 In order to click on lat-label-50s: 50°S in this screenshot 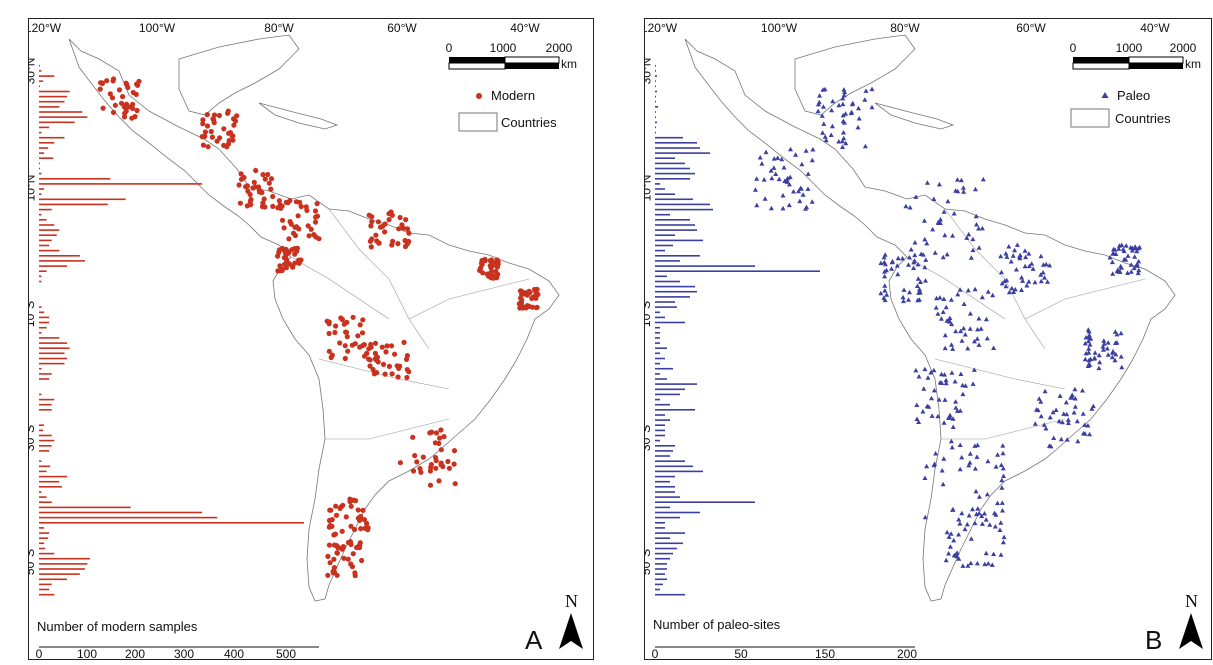, I will do `click(33, 562)`.